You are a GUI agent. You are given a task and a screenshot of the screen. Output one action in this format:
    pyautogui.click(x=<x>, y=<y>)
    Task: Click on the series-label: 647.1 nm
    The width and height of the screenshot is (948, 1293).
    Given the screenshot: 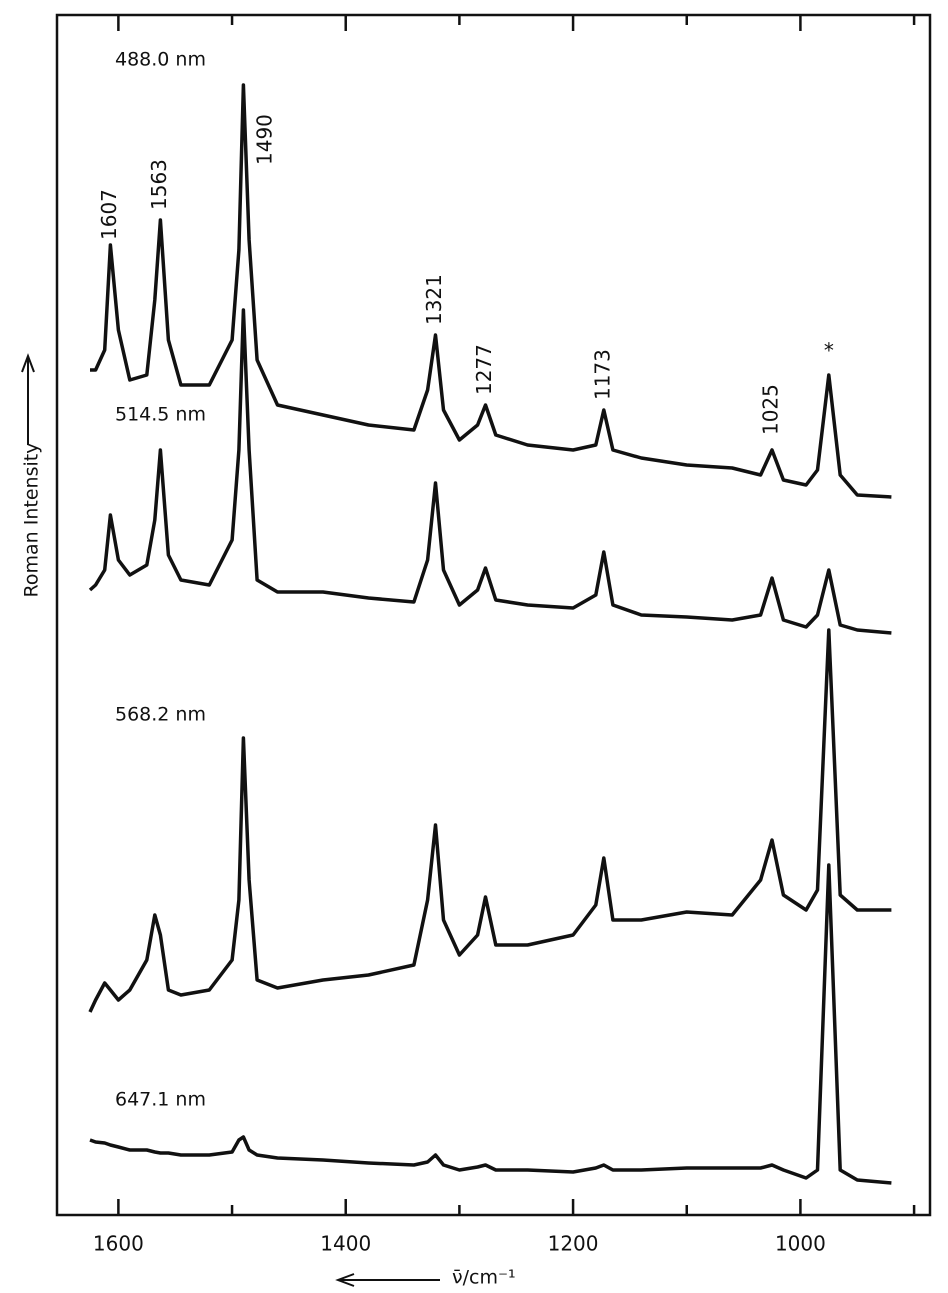 What is the action you would take?
    pyautogui.click(x=160, y=1100)
    